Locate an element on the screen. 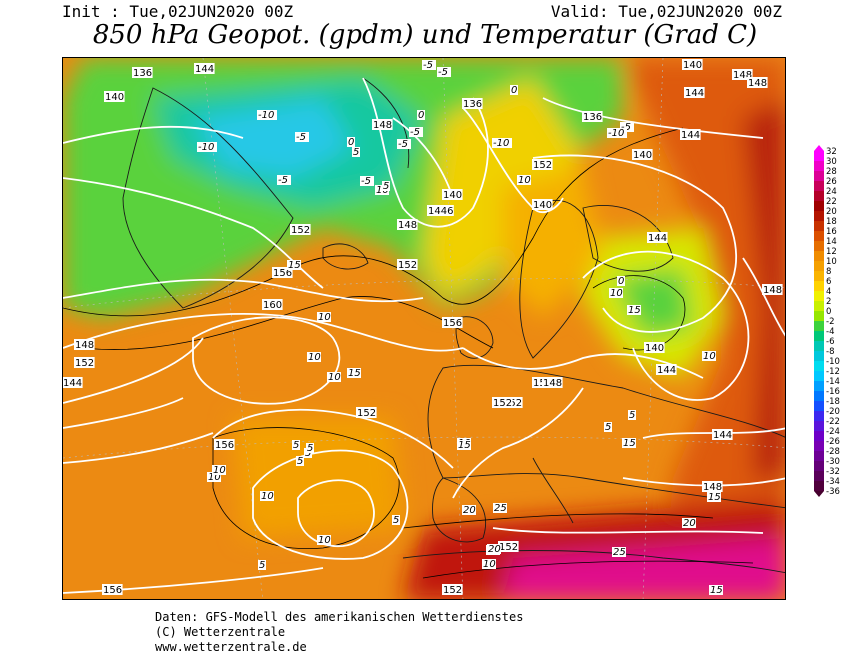  contour-148-low is located at coordinates (330, 504).